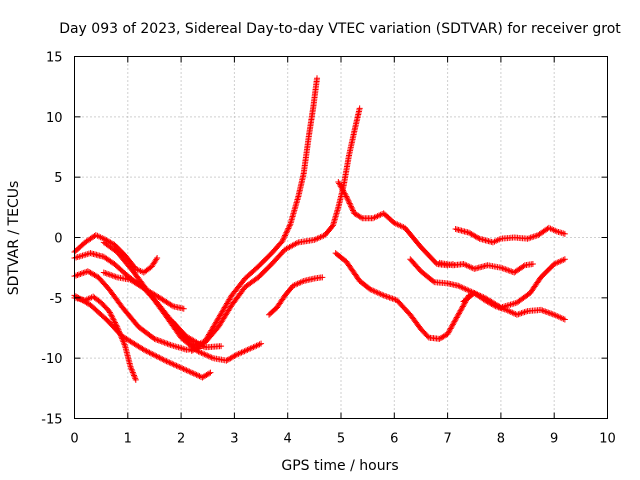  I want to click on y-tick-label: 0, so click(58, 239).